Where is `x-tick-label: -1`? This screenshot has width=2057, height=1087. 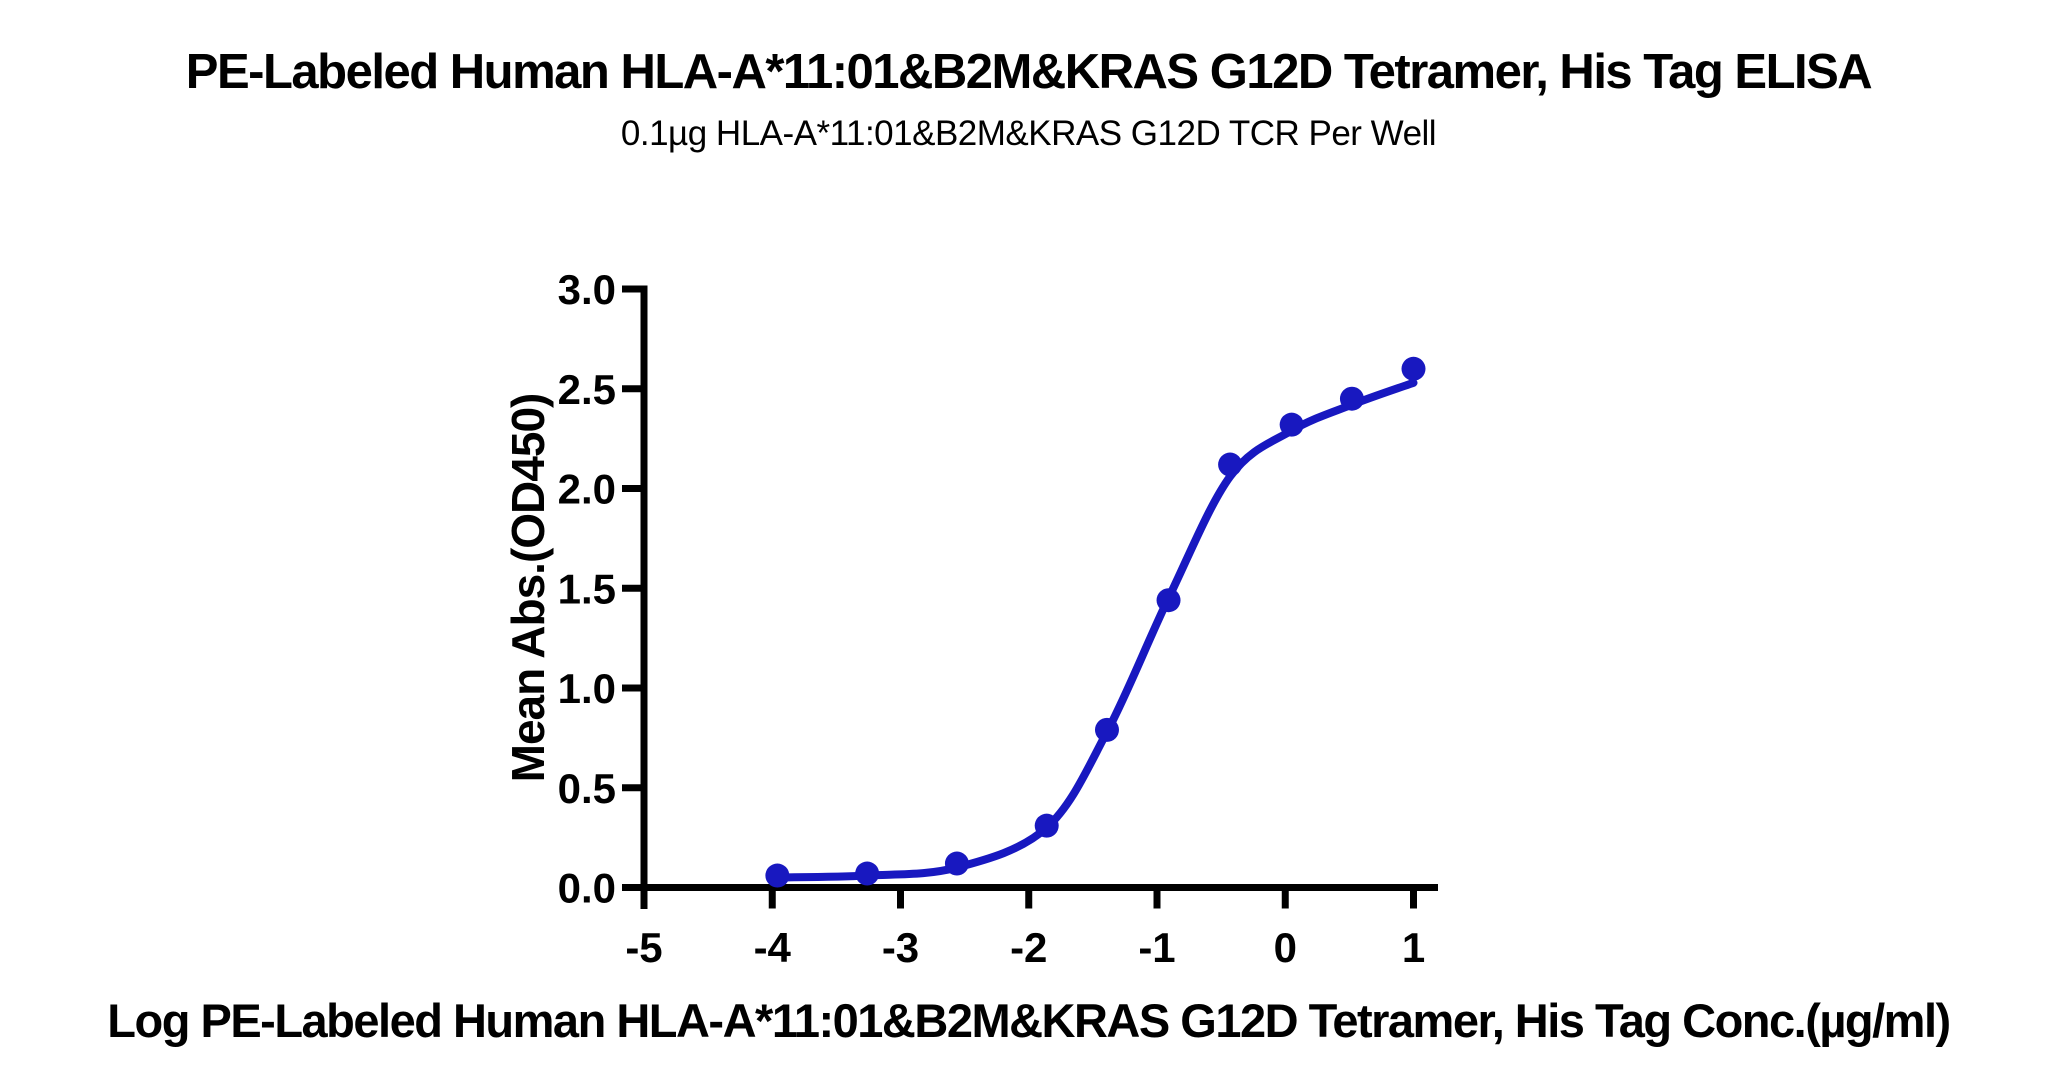
x-tick-label: -1 is located at coordinates (1156, 947).